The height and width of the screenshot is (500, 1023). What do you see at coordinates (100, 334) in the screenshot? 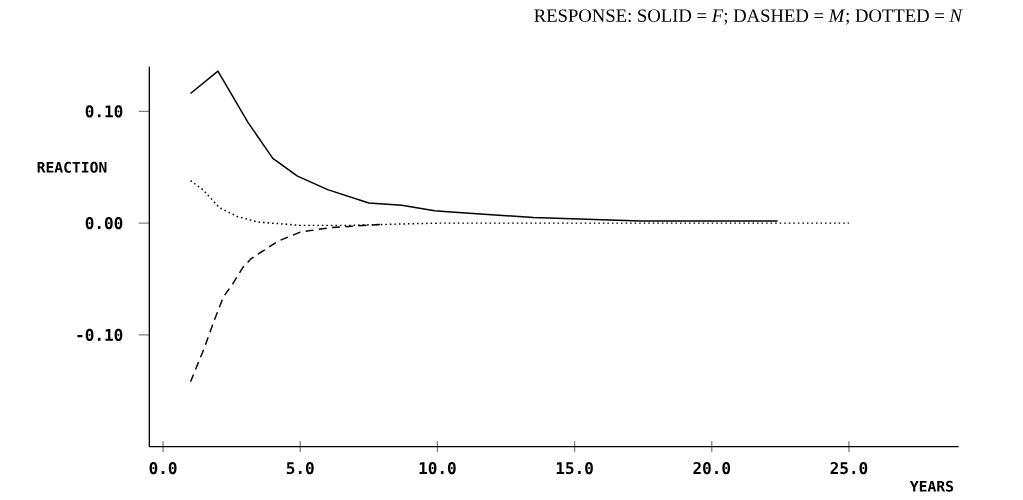
I see `y-tick-label: -0.10` at bounding box center [100, 334].